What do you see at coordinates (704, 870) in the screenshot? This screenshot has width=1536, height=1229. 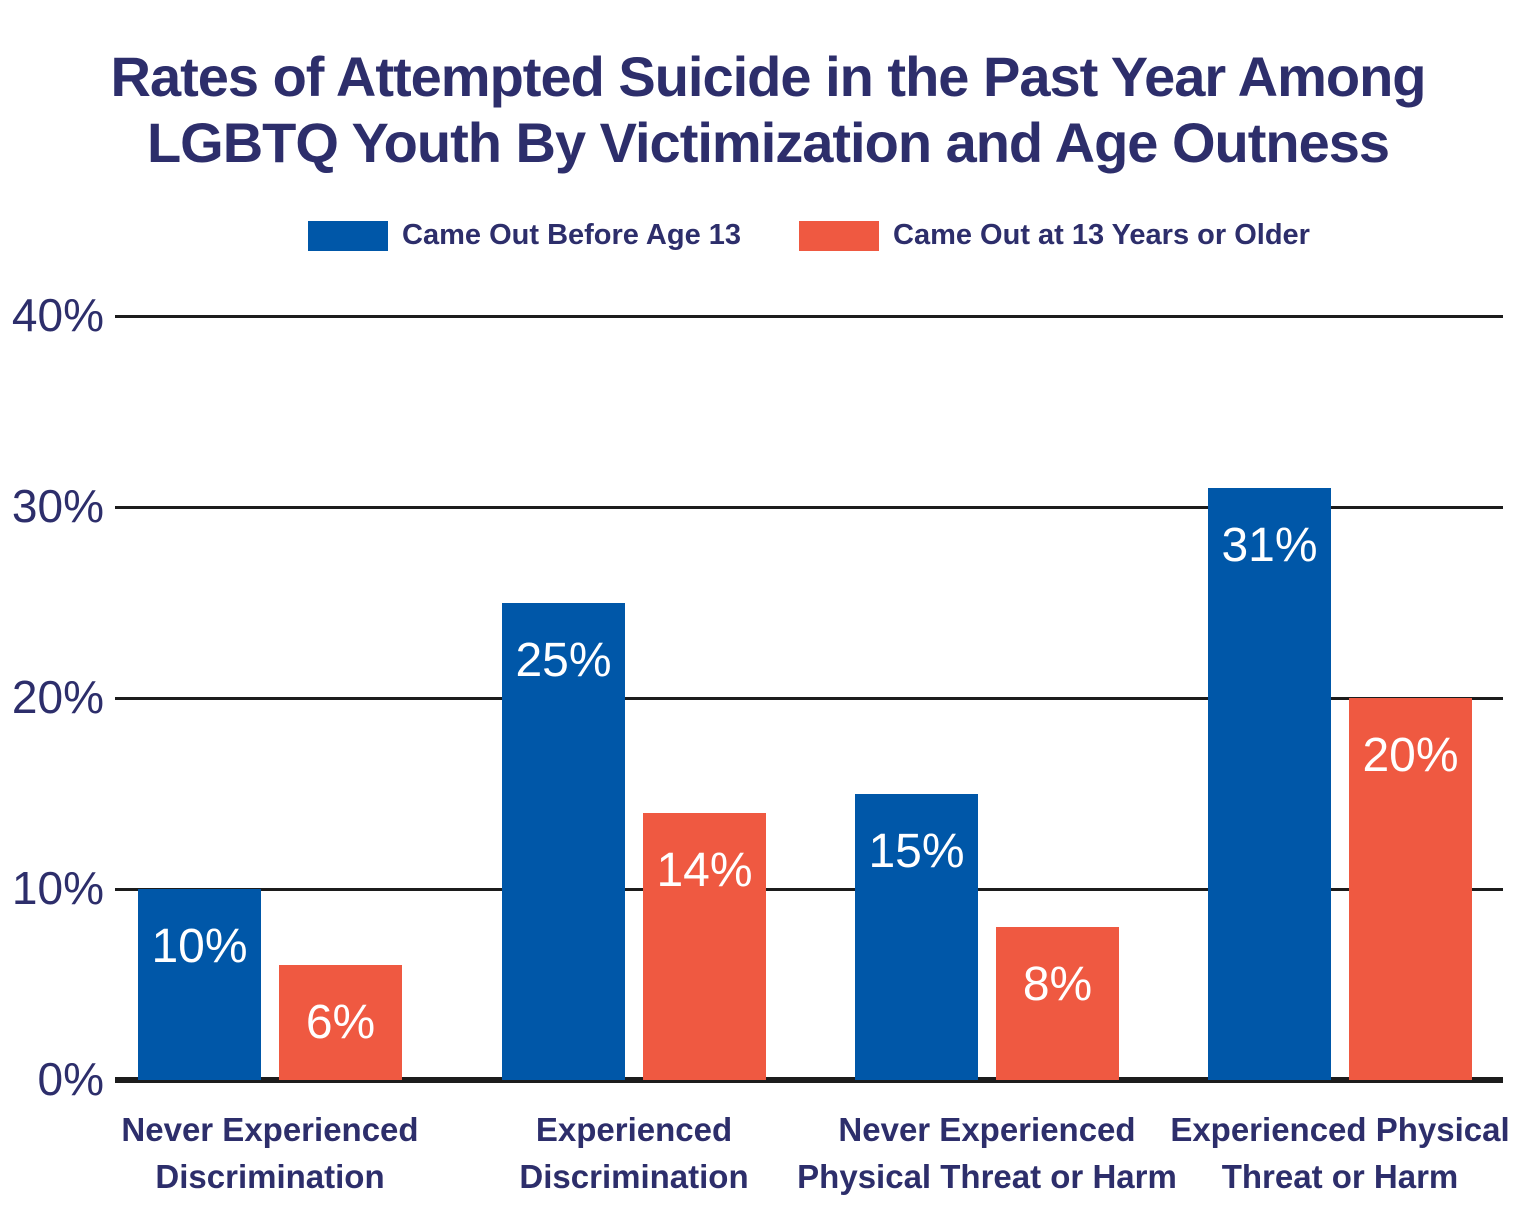 I see `bar-value-label: 14%` at bounding box center [704, 870].